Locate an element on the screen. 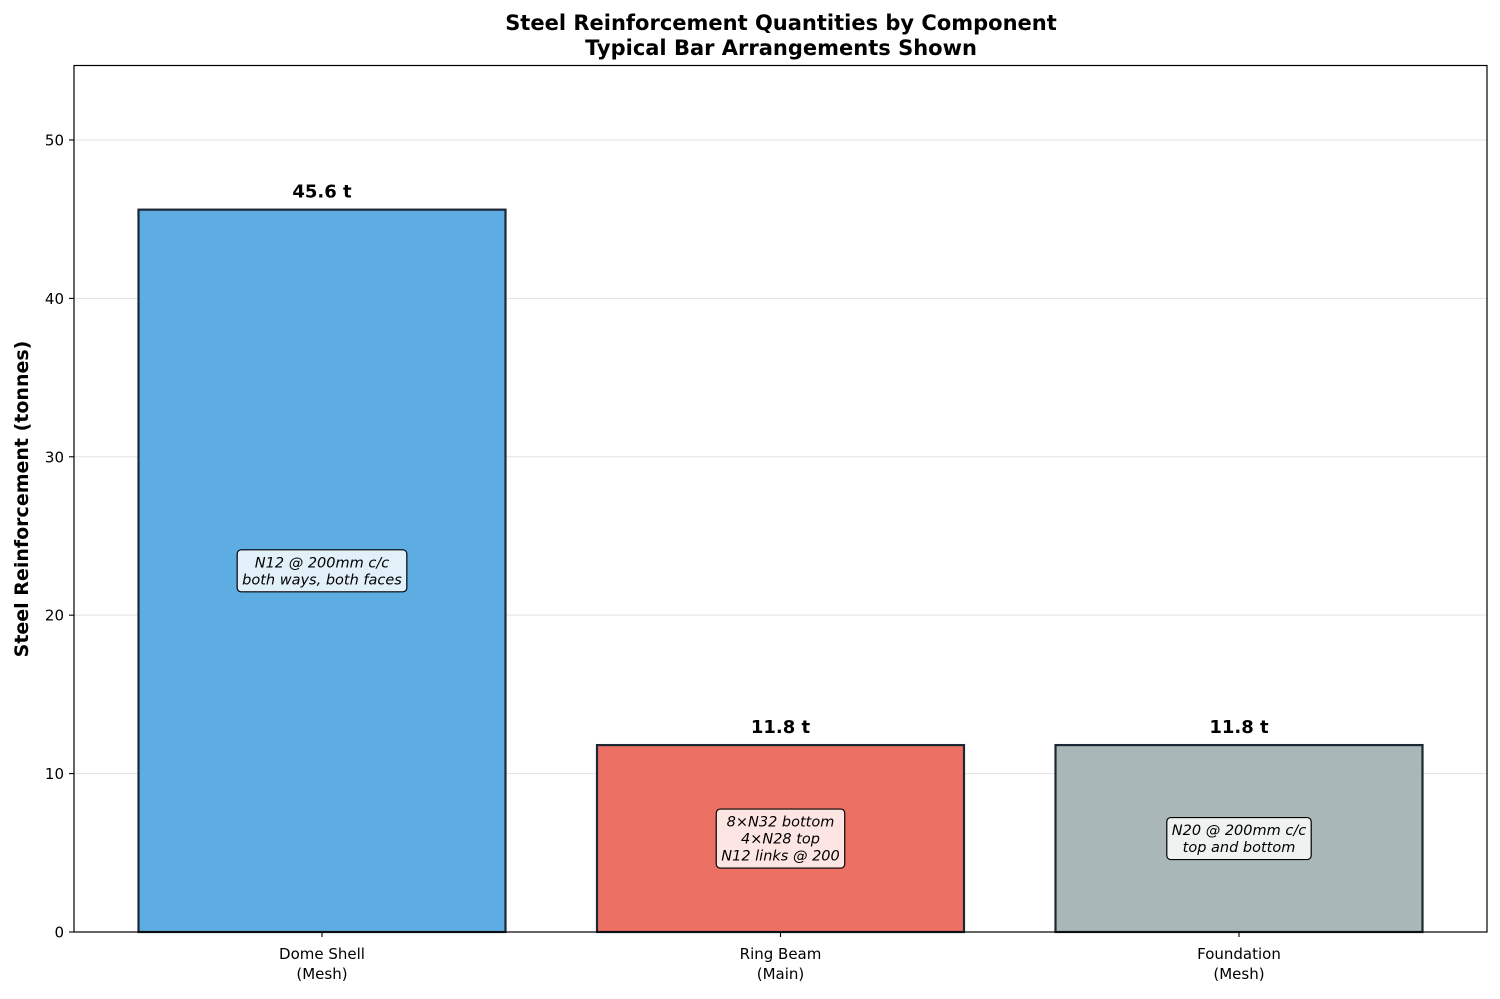  annotation-text: N12 @ 200mm c/c is located at coordinates (322, 563).